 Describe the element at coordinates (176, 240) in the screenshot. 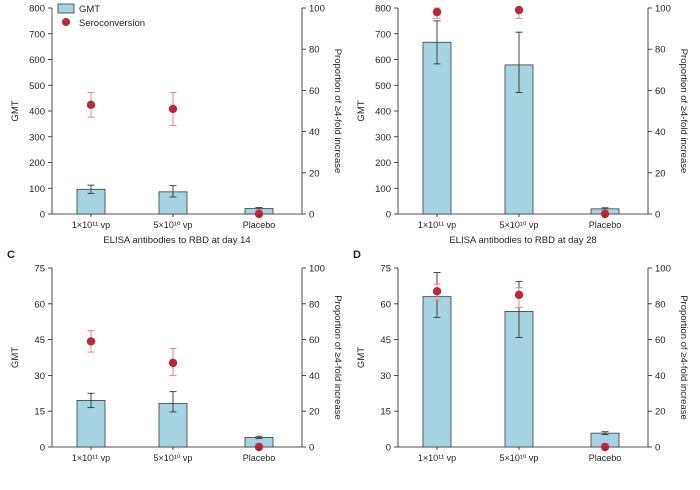

I see `x-axis-title: ELISA antibodies to RBD at day 14` at that location.